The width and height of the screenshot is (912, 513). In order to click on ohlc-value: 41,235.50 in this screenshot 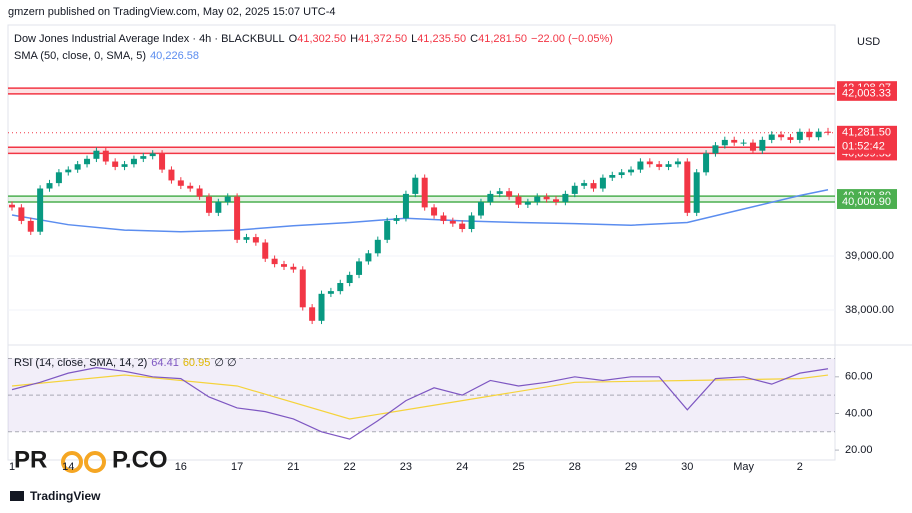, I will do `click(442, 39)`.